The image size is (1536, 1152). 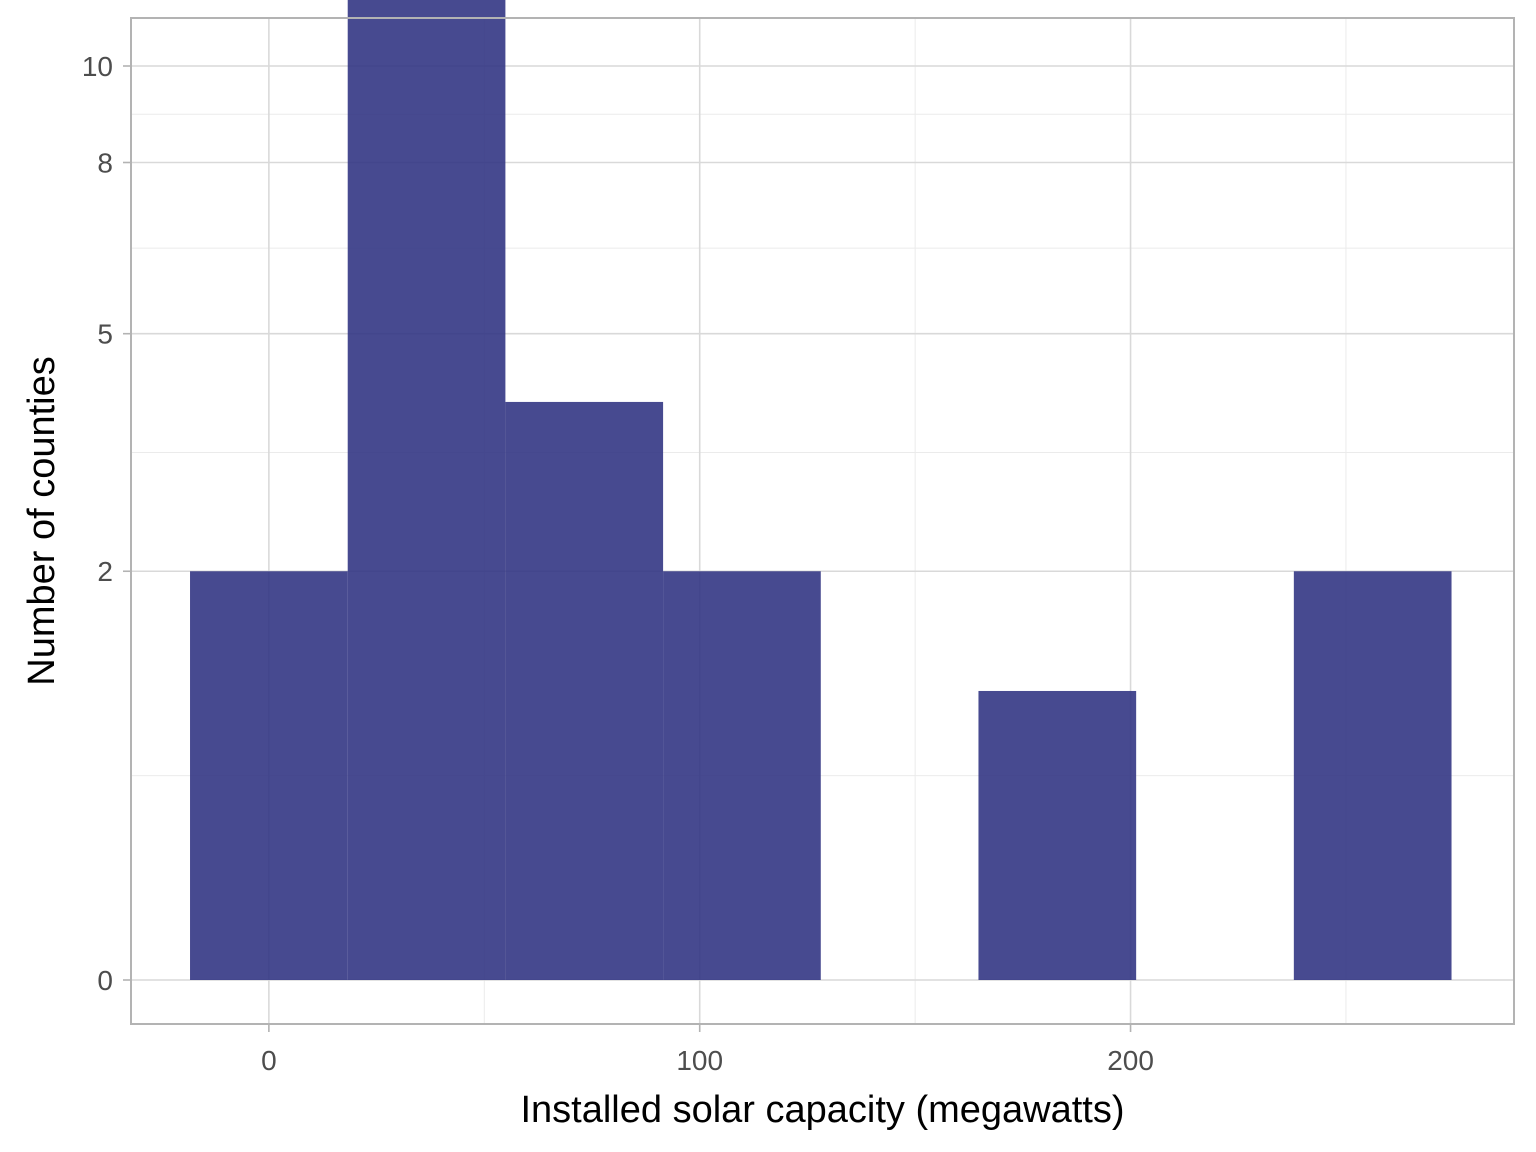 I want to click on x-tick-label: 0, so click(x=269, y=1060).